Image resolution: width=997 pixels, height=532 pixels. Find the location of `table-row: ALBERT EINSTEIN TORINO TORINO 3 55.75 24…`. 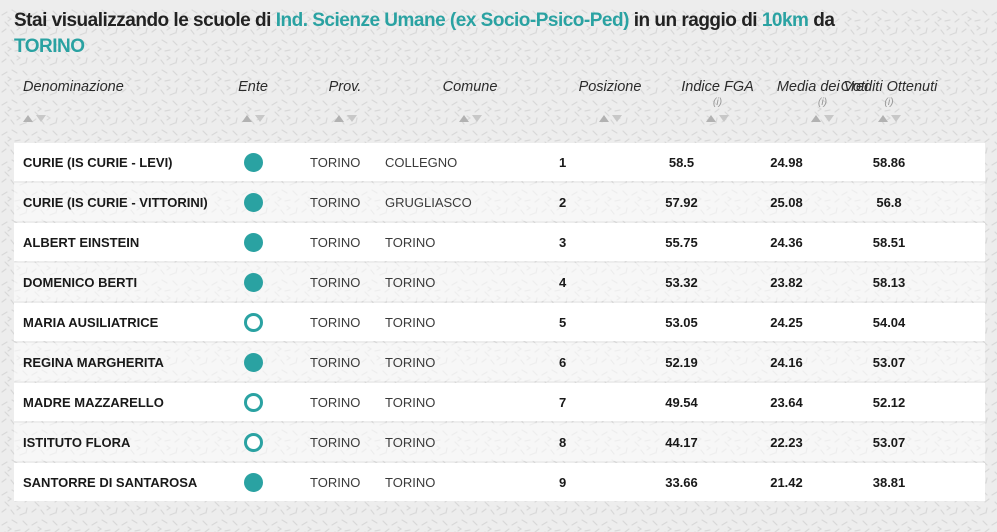

table-row: ALBERT EINSTEIN TORINO TORINO 3 55.75 24… is located at coordinates (499, 242).